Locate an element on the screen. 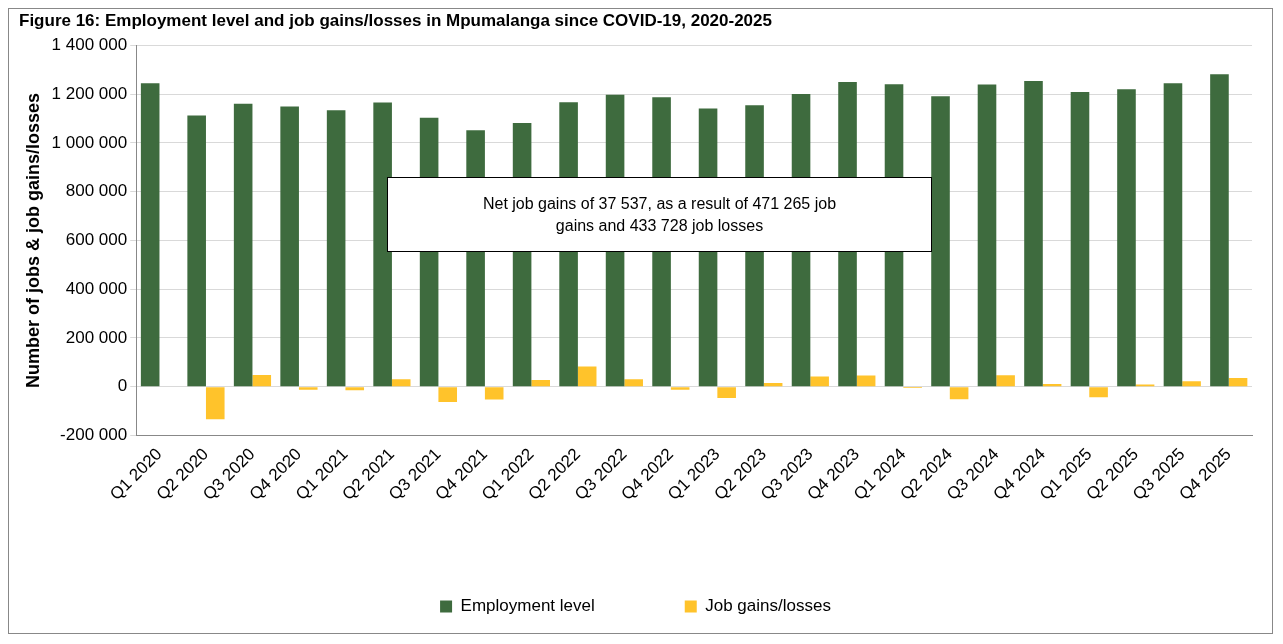 The width and height of the screenshot is (1283, 644). y-tick-label: 1 400 000 is located at coordinates (89, 45).